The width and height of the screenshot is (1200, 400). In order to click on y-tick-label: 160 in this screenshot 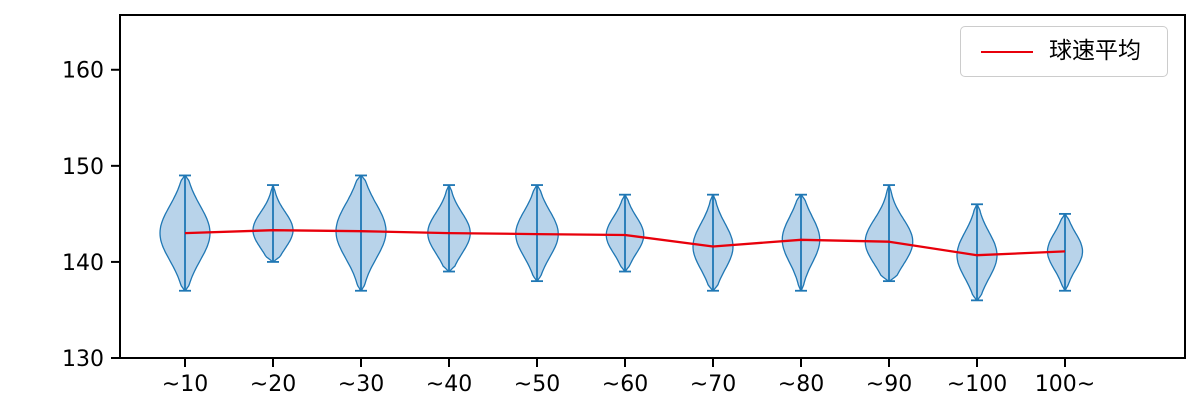, I will do `click(83, 71)`.